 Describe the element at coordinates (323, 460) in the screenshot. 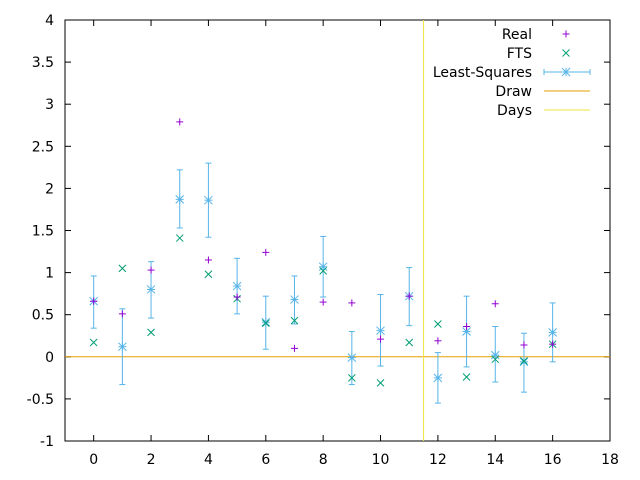

I see `x-tick-label: 8` at that location.